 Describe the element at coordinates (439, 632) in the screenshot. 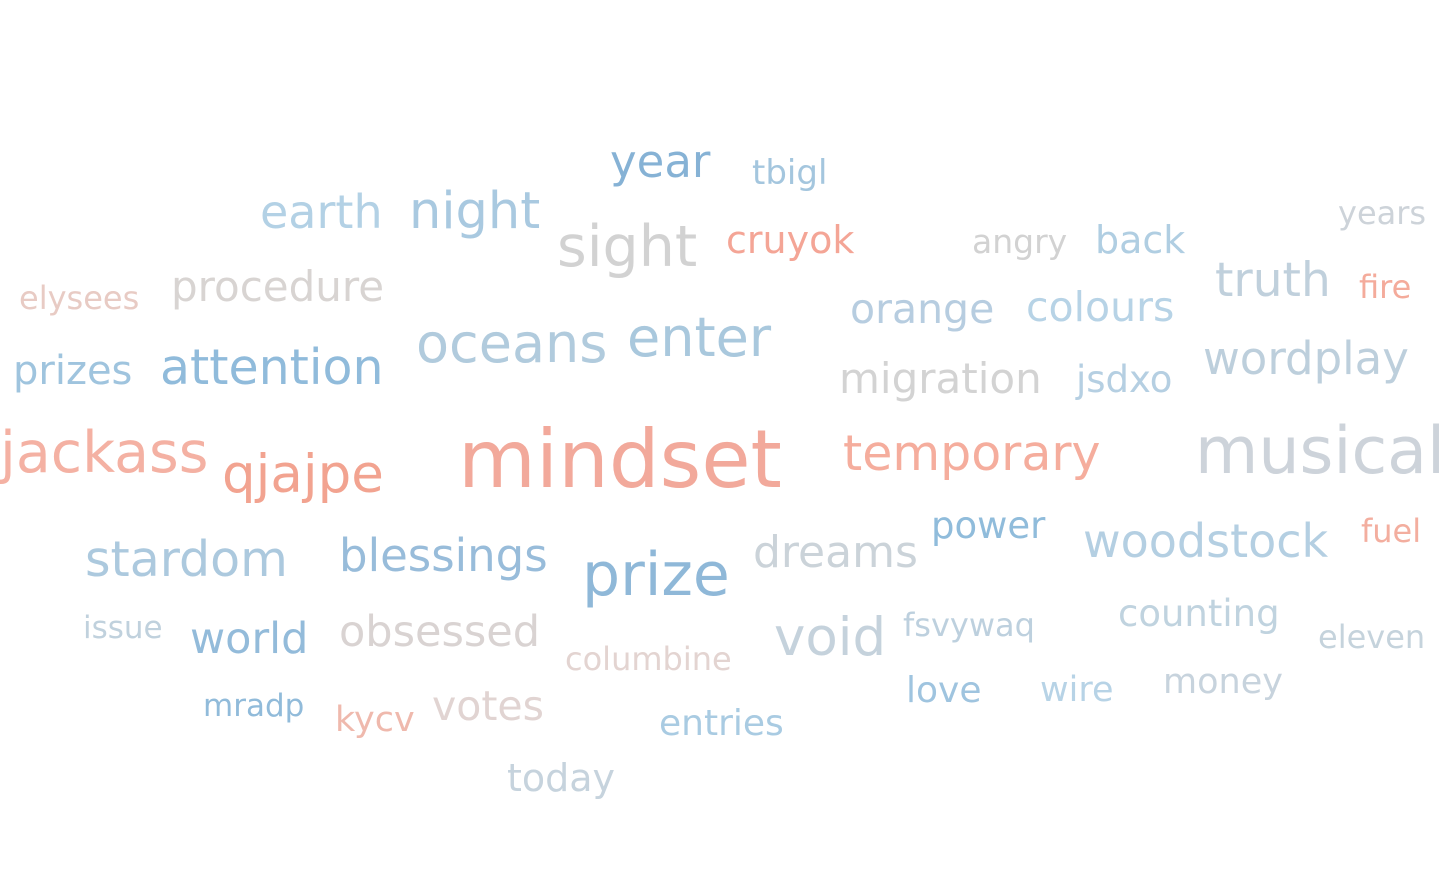

I see `word-obsessed: obsessed` at that location.